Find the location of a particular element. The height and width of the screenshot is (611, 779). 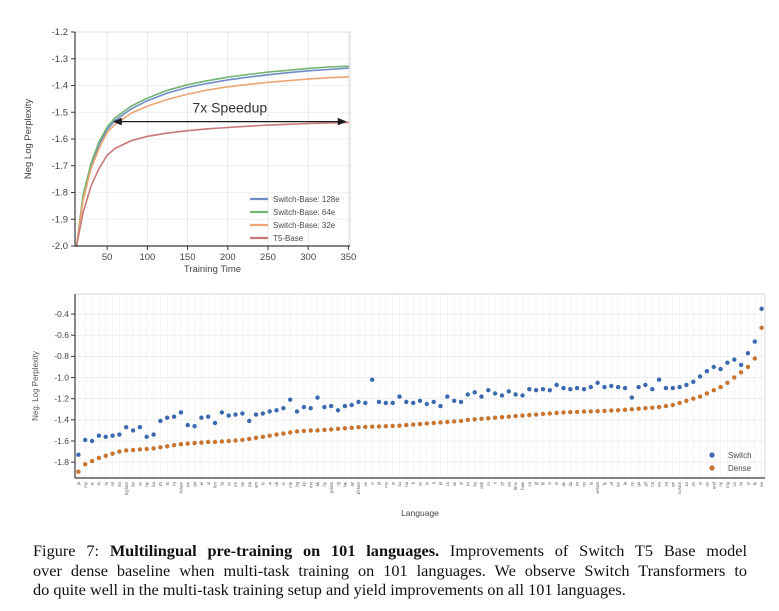

top-chart-series is located at coordinates (212, 156).